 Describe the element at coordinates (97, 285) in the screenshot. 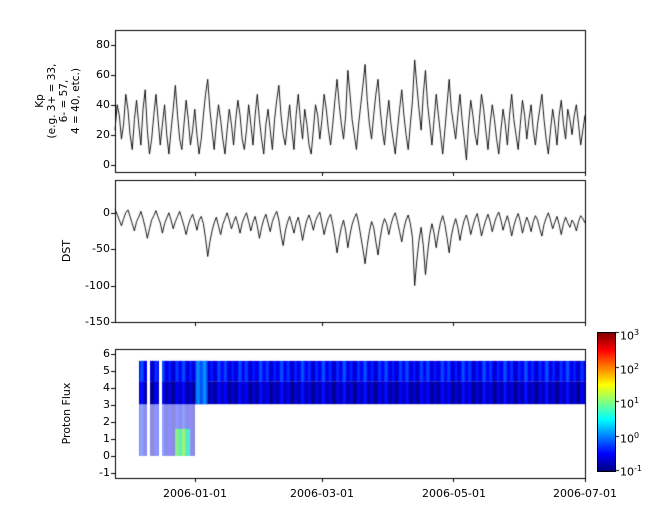

I see `dst-y-tick-label: -100` at that location.